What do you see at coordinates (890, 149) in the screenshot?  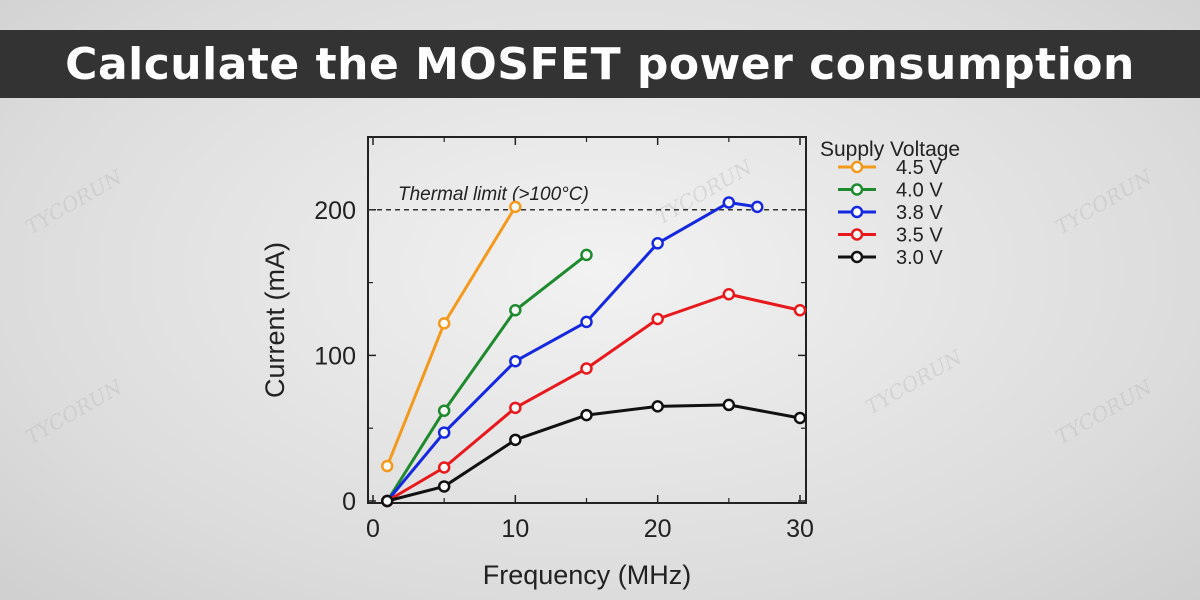 I see `legend-title: Supply Voltage` at bounding box center [890, 149].